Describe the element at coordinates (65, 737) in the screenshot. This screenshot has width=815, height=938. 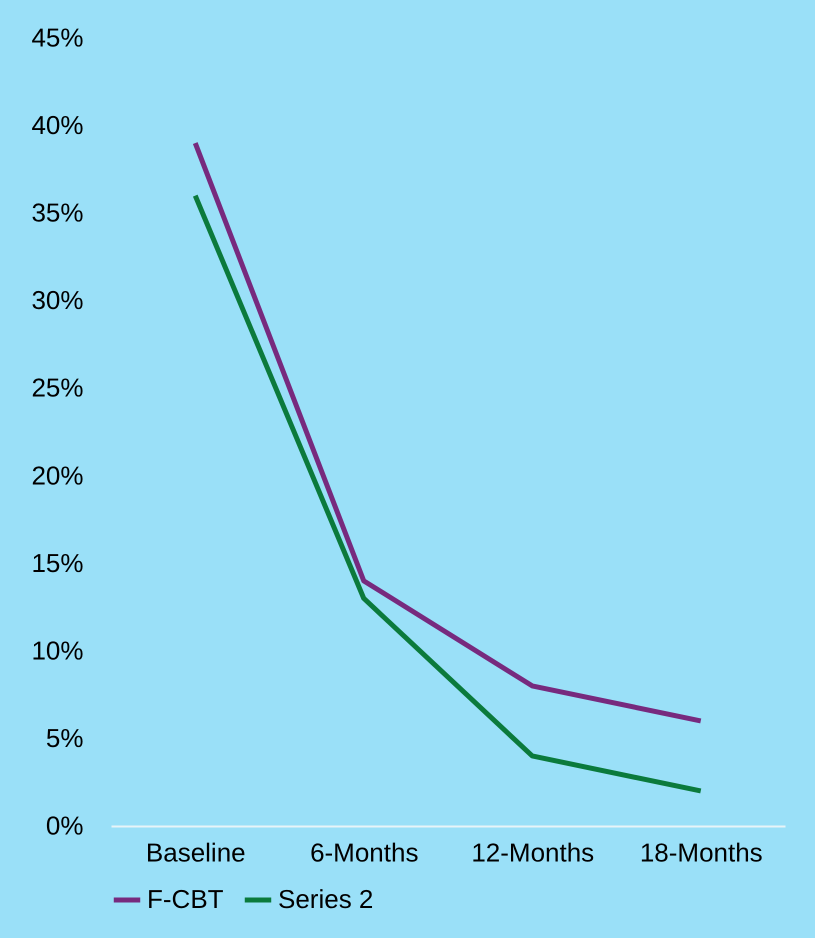
I see `y-tick-label: 5%` at that location.